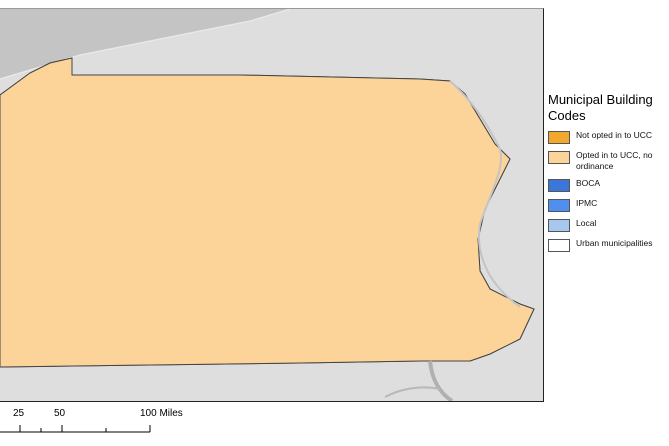 The width and height of the screenshot is (669, 446). What do you see at coordinates (60, 413) in the screenshot?
I see `scale-label-50: 50` at bounding box center [60, 413].